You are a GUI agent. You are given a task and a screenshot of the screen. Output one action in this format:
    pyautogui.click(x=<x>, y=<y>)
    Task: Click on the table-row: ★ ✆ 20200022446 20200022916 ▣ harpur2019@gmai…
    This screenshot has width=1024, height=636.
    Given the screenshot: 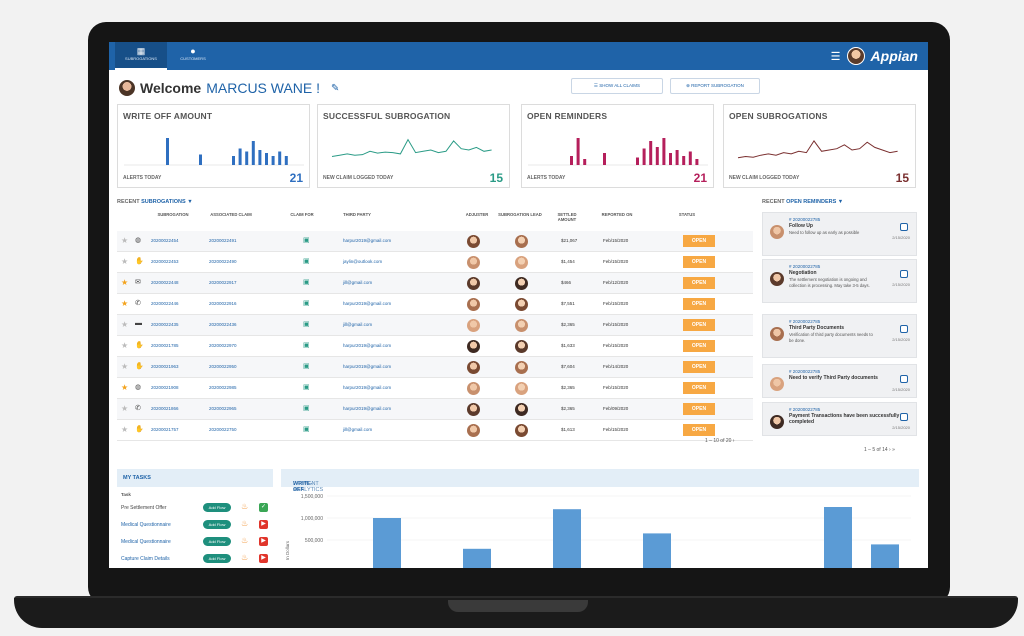 What is the action you would take?
    pyautogui.click(x=435, y=304)
    